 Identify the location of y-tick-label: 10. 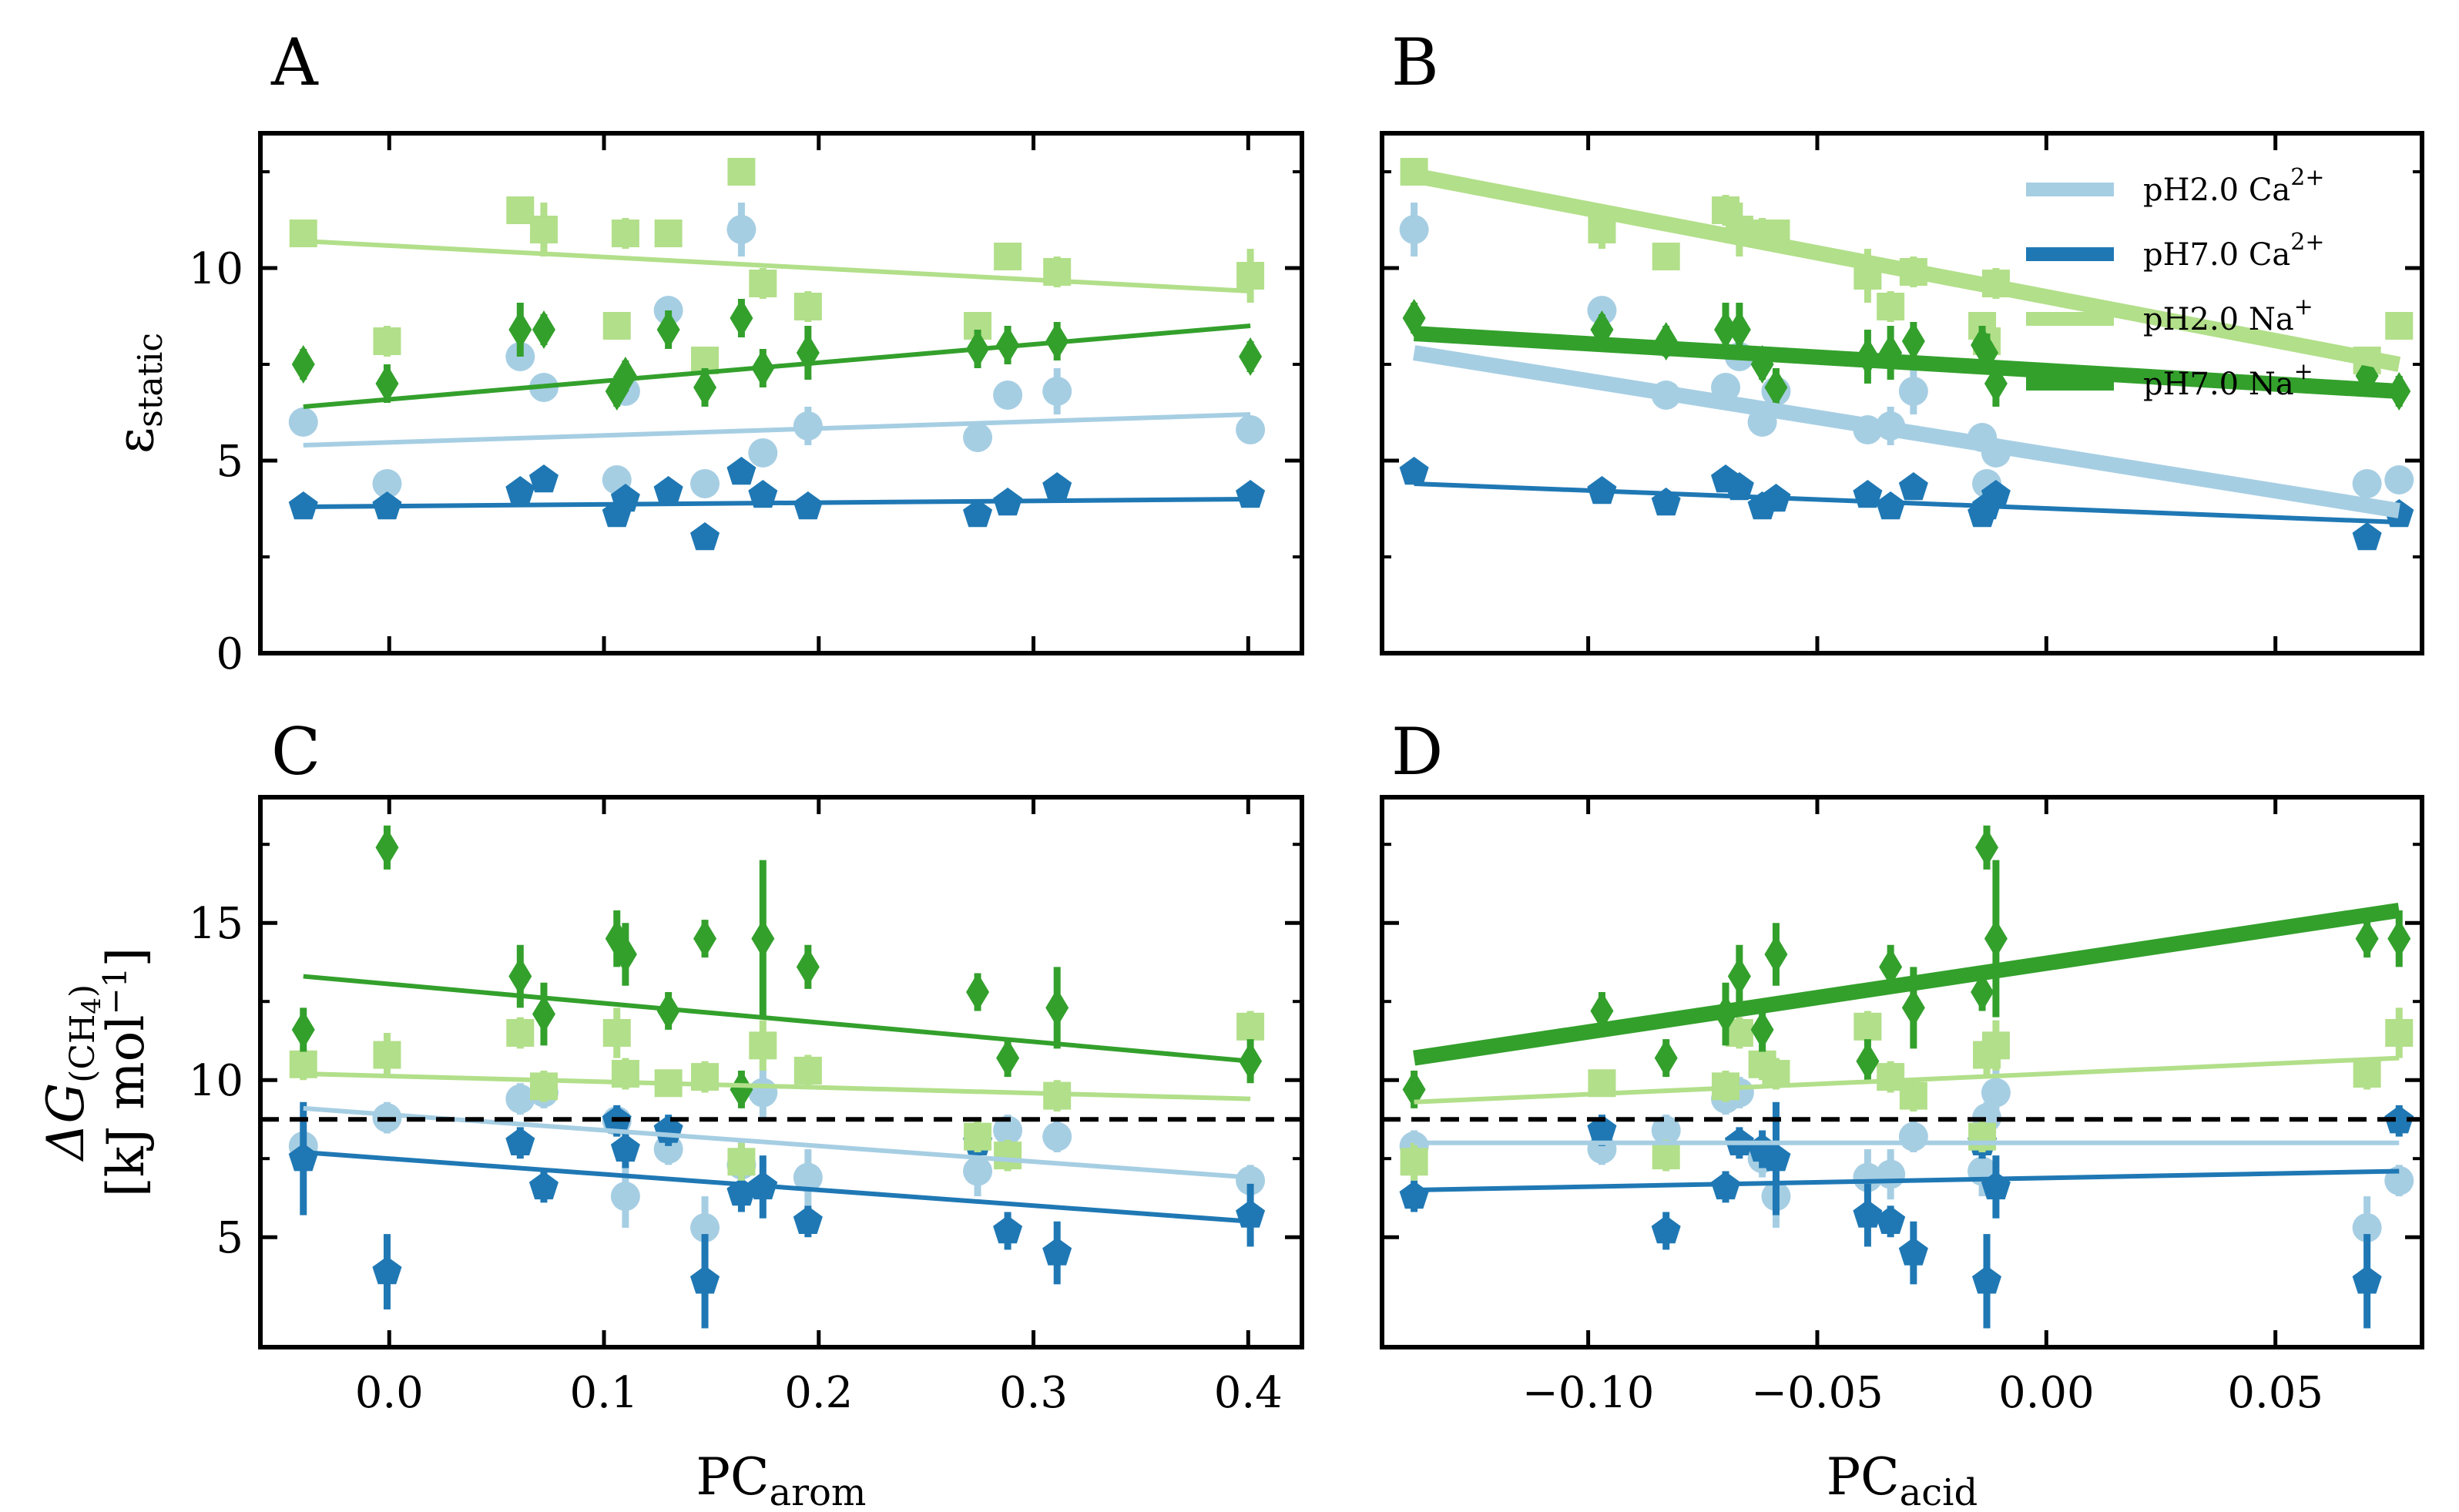
(216, 269).